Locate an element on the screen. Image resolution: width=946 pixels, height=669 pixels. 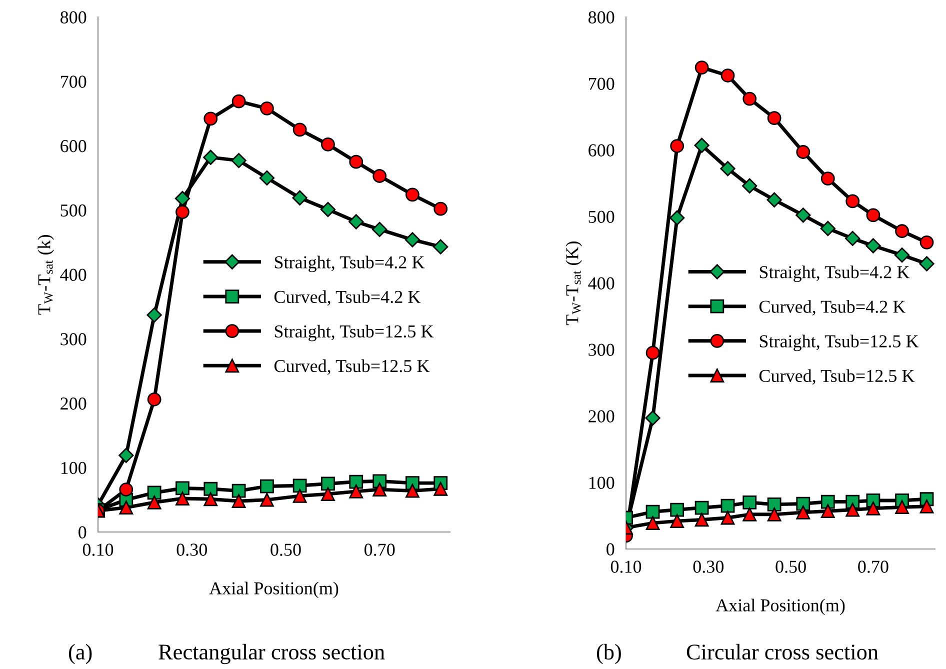
text: Rectangular cross section is located at coordinates (271, 654).